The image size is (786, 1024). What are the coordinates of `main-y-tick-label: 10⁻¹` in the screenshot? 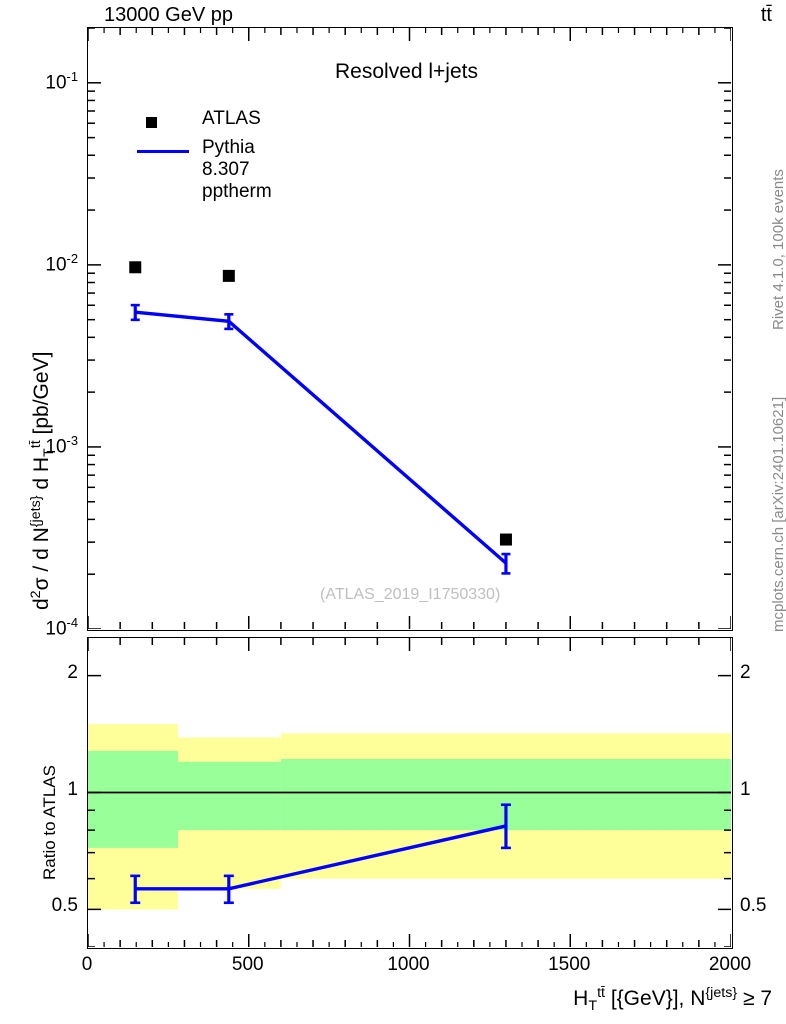 It's located at (61, 81).